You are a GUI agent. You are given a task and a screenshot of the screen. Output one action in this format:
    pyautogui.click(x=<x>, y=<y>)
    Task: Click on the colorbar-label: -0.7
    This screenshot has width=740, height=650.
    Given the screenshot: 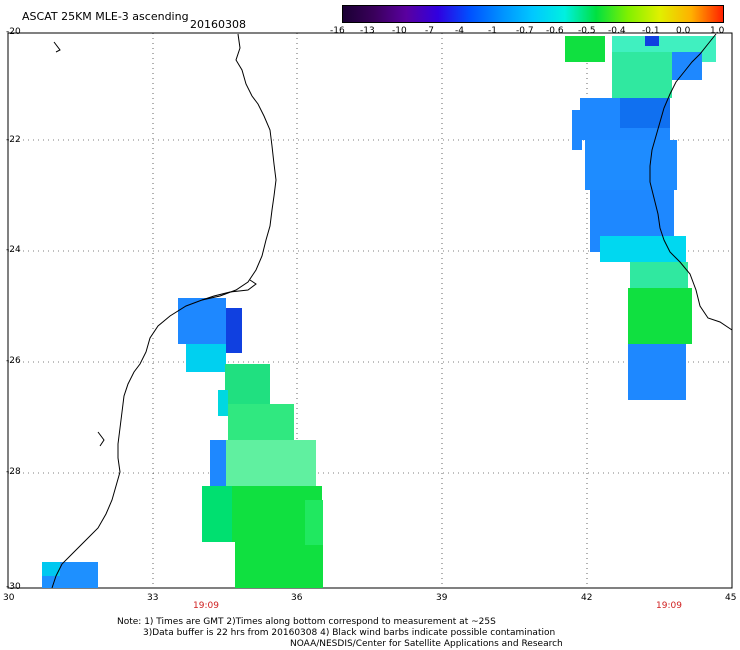 What is the action you would take?
    pyautogui.click(x=525, y=31)
    